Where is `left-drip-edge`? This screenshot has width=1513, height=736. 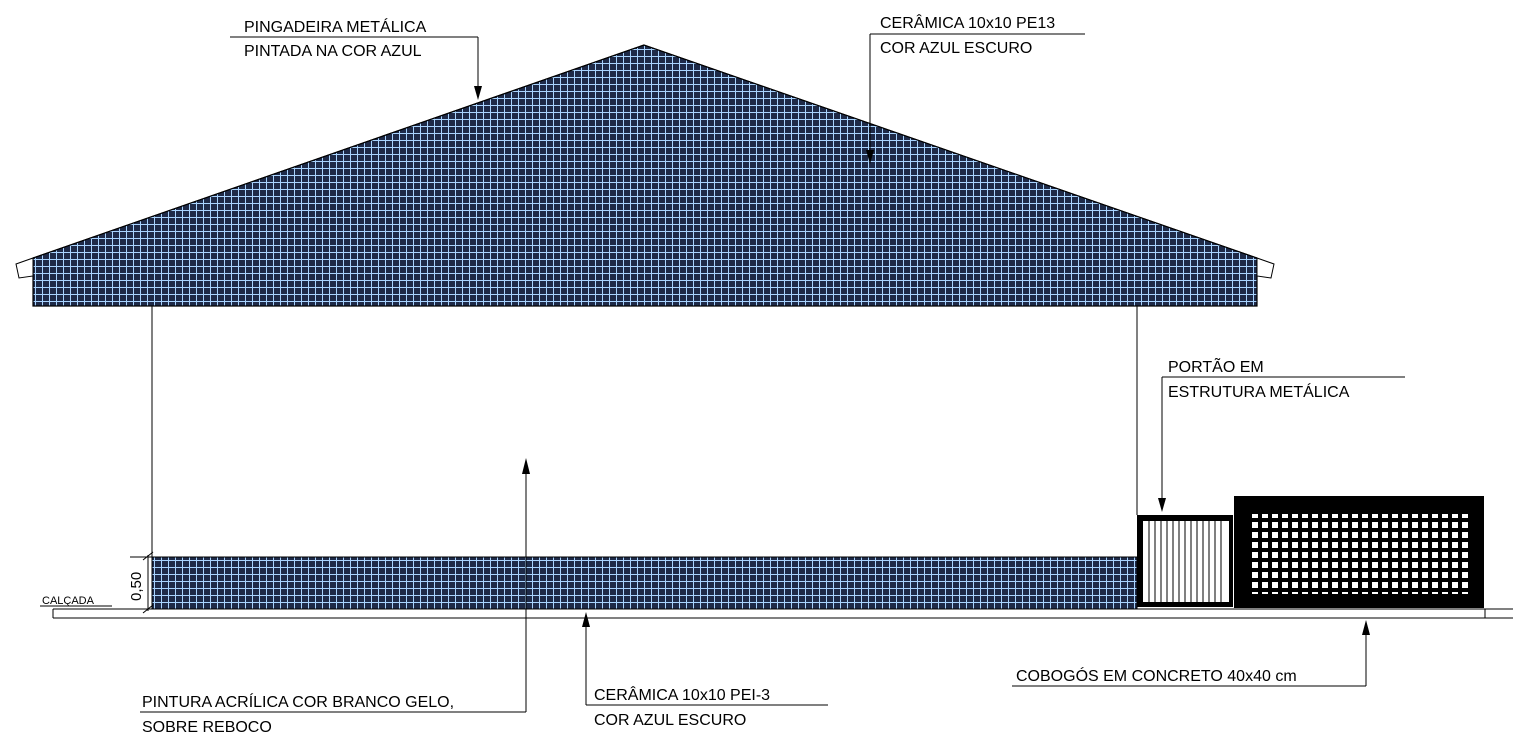 left-drip-edge is located at coordinates (24, 268).